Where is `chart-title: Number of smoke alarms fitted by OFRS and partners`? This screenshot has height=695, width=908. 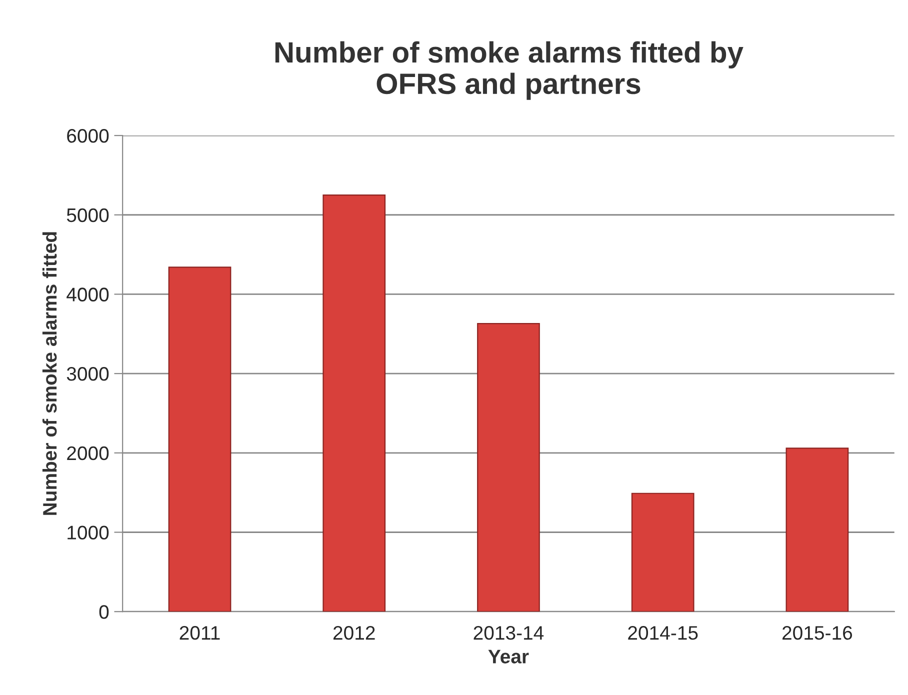 chart-title: Number of smoke alarms fitted by OFRS and partners is located at coordinates (509, 70).